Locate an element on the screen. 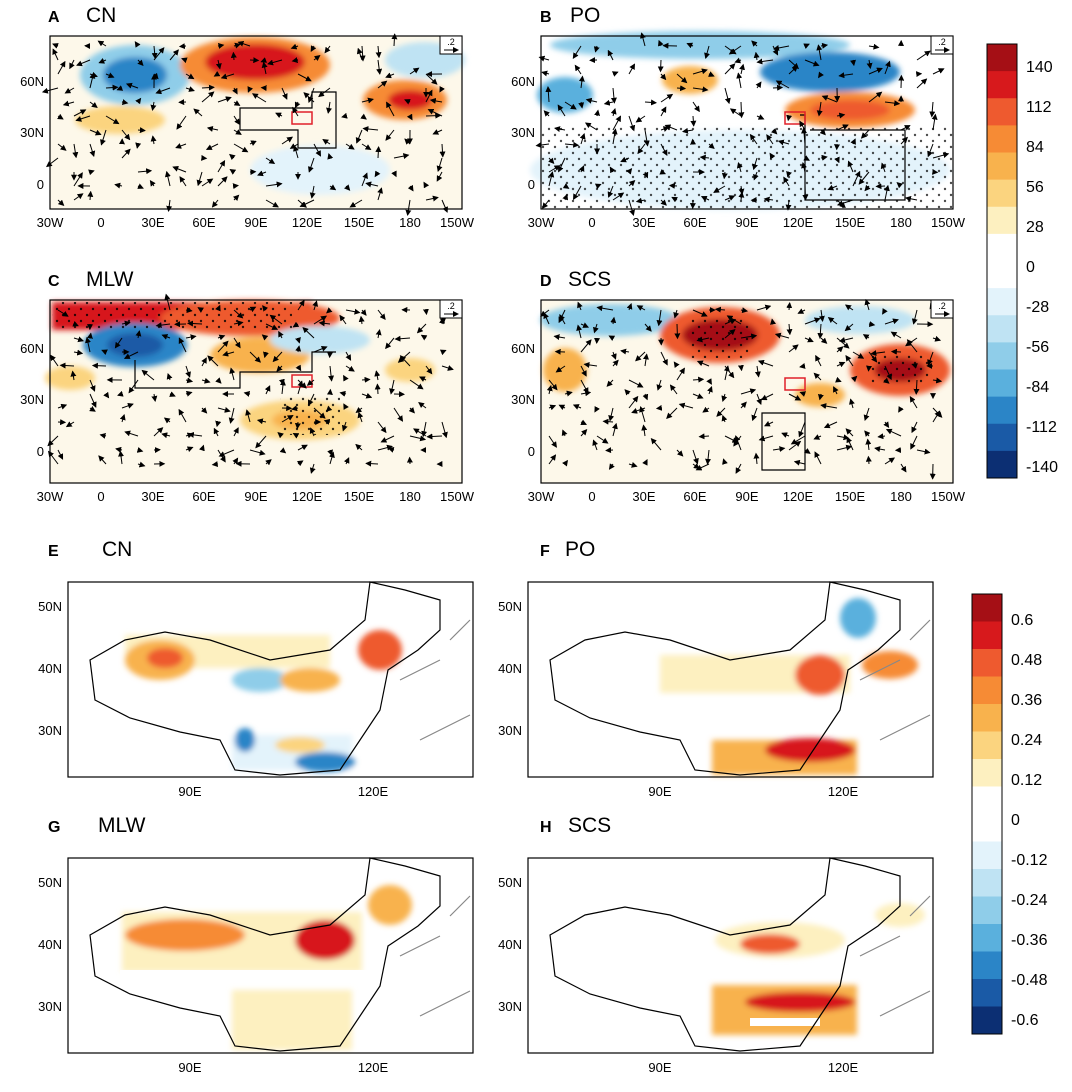  panel-h-title: SCS is located at coordinates (589, 825).